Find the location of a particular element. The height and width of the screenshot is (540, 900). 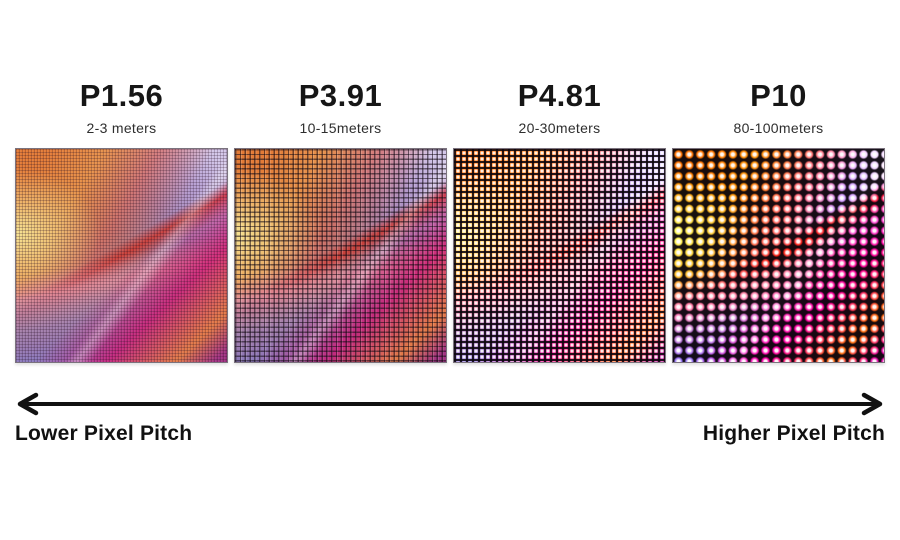

higher-pixel-pitch-label: Higher Pixel Pitch is located at coordinates (793, 433).